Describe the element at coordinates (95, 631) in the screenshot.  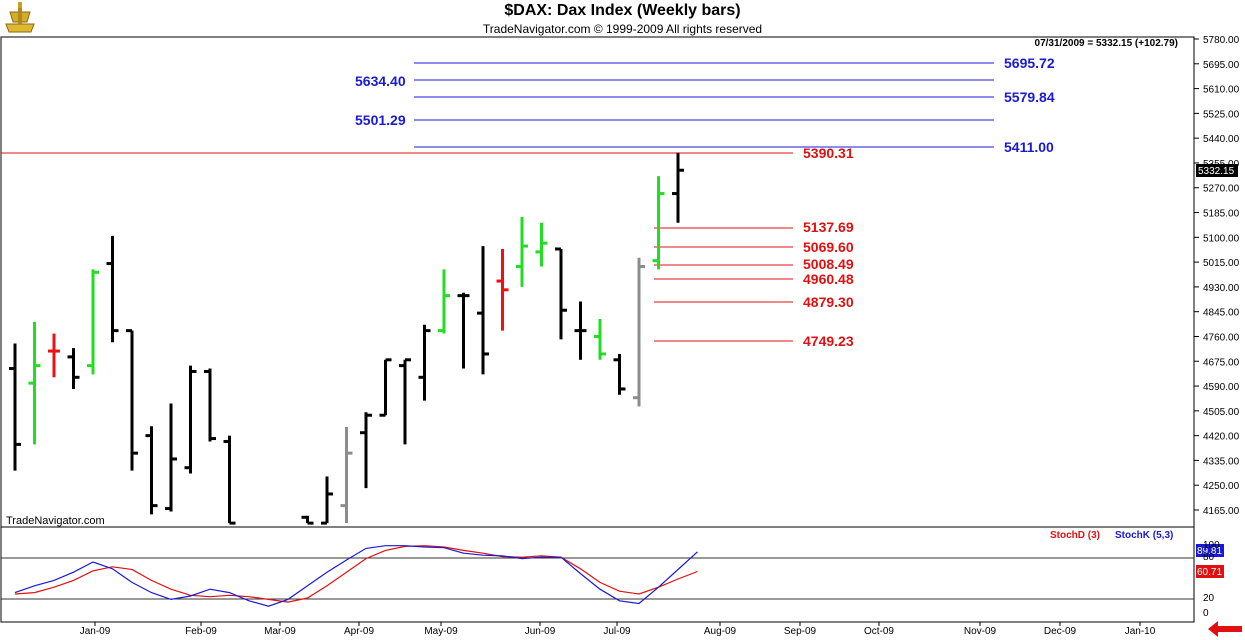
I see `x-tick-label: Jan-09` at that location.